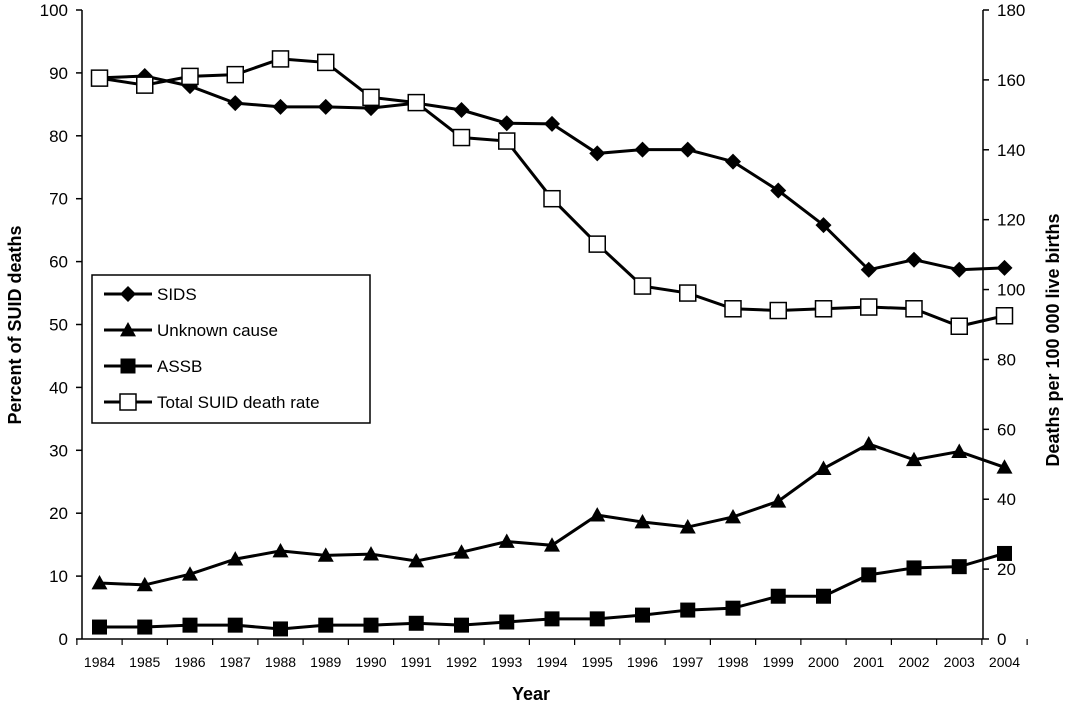 The height and width of the screenshot is (703, 1068). What do you see at coordinates (1011, 290) in the screenshot?
I see `right-tick-label: 100` at bounding box center [1011, 290].